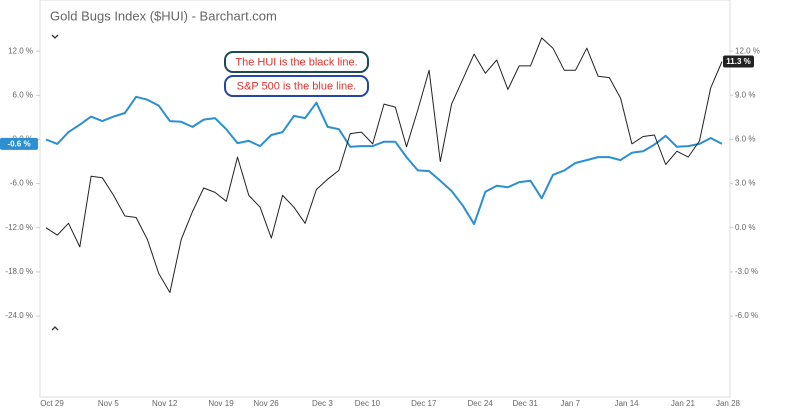 The width and height of the screenshot is (800, 410). Describe the element at coordinates (221, 403) in the screenshot. I see `x-tick-label: Nov 19` at that location.